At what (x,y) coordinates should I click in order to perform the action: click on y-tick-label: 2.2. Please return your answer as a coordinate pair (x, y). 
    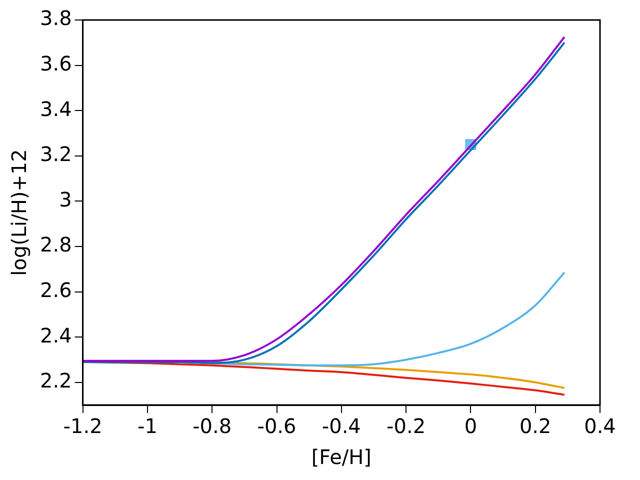
    Looking at the image, I should click on (56, 380).